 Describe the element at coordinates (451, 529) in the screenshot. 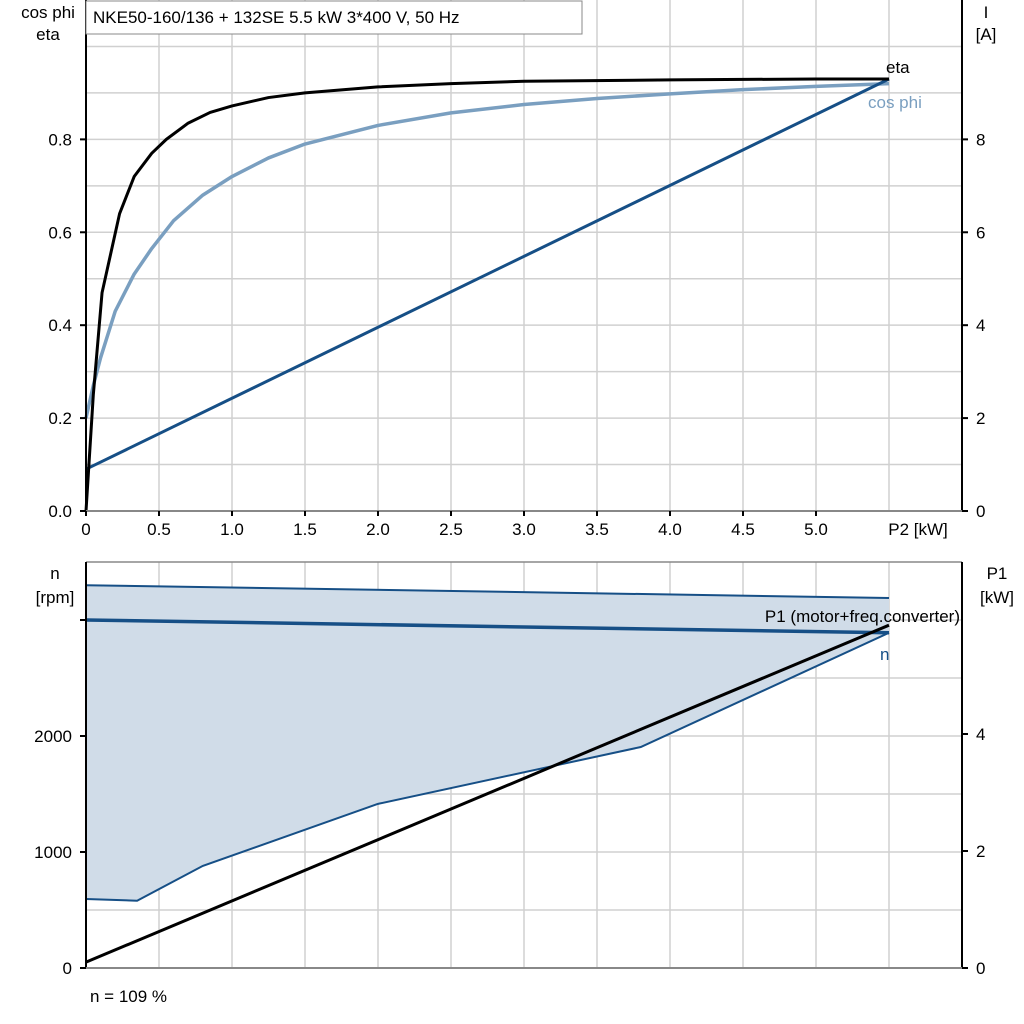

I see `x-tick-label: 2.5` at that location.